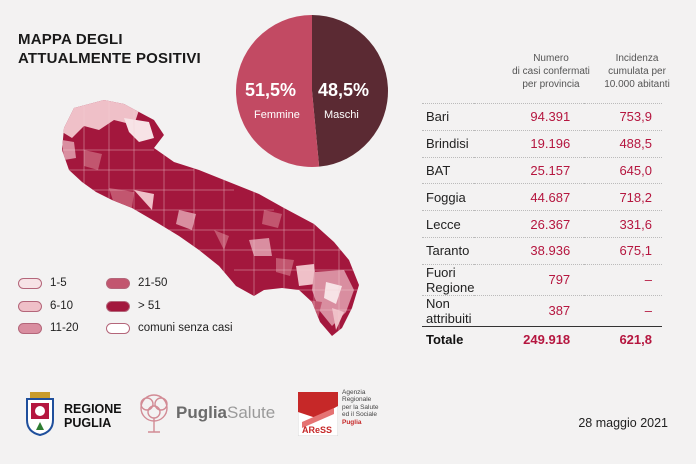 This screenshot has width=696, height=464. I want to click on gender-pie, so click(311, 91).